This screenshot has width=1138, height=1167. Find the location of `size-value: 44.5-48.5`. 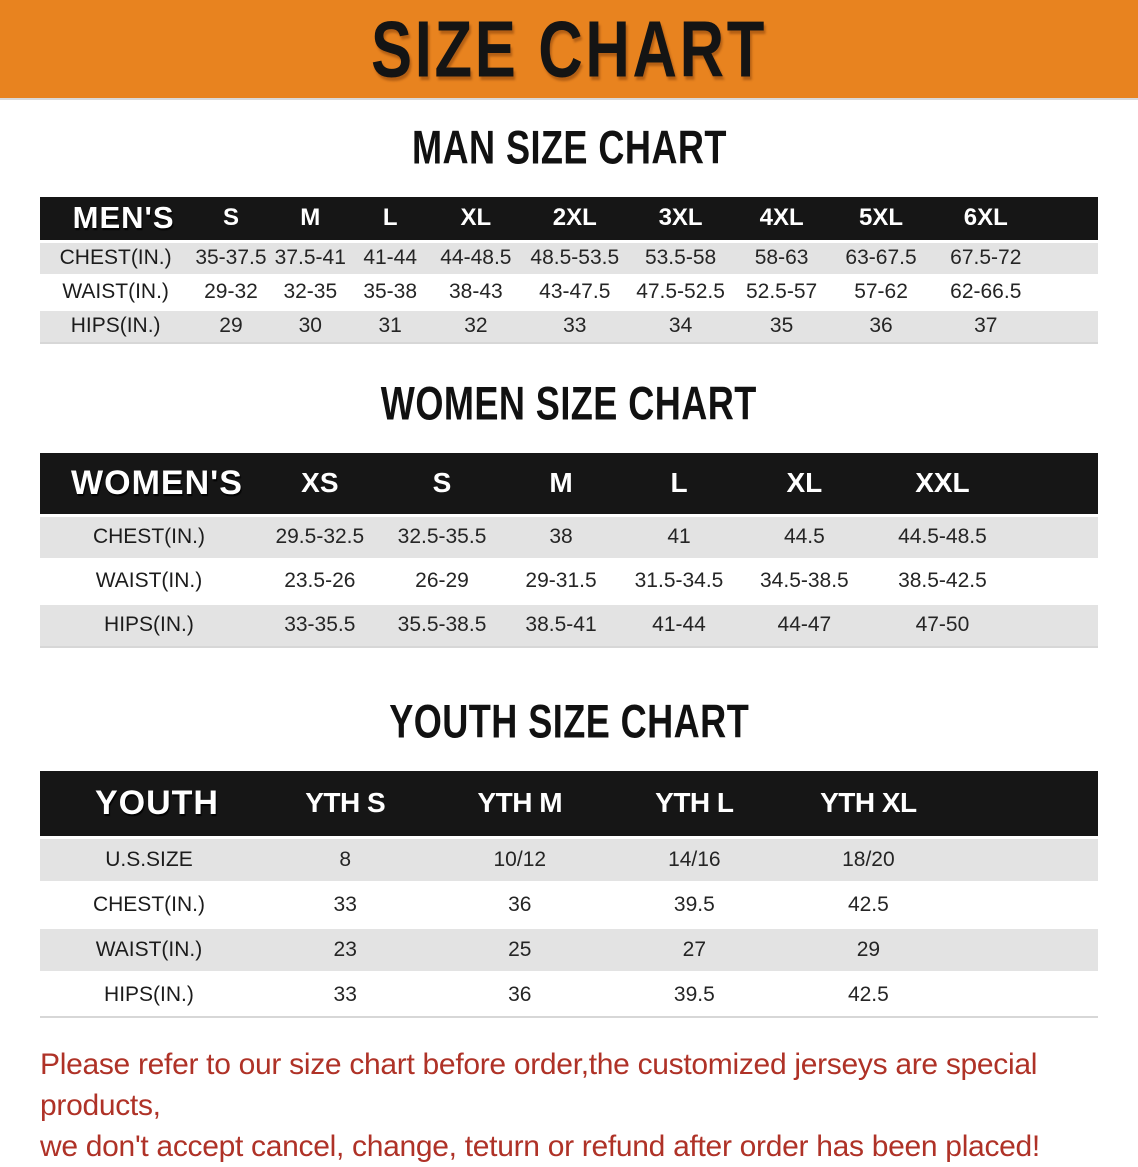

size-value: 44.5-48.5 is located at coordinates (942, 537).